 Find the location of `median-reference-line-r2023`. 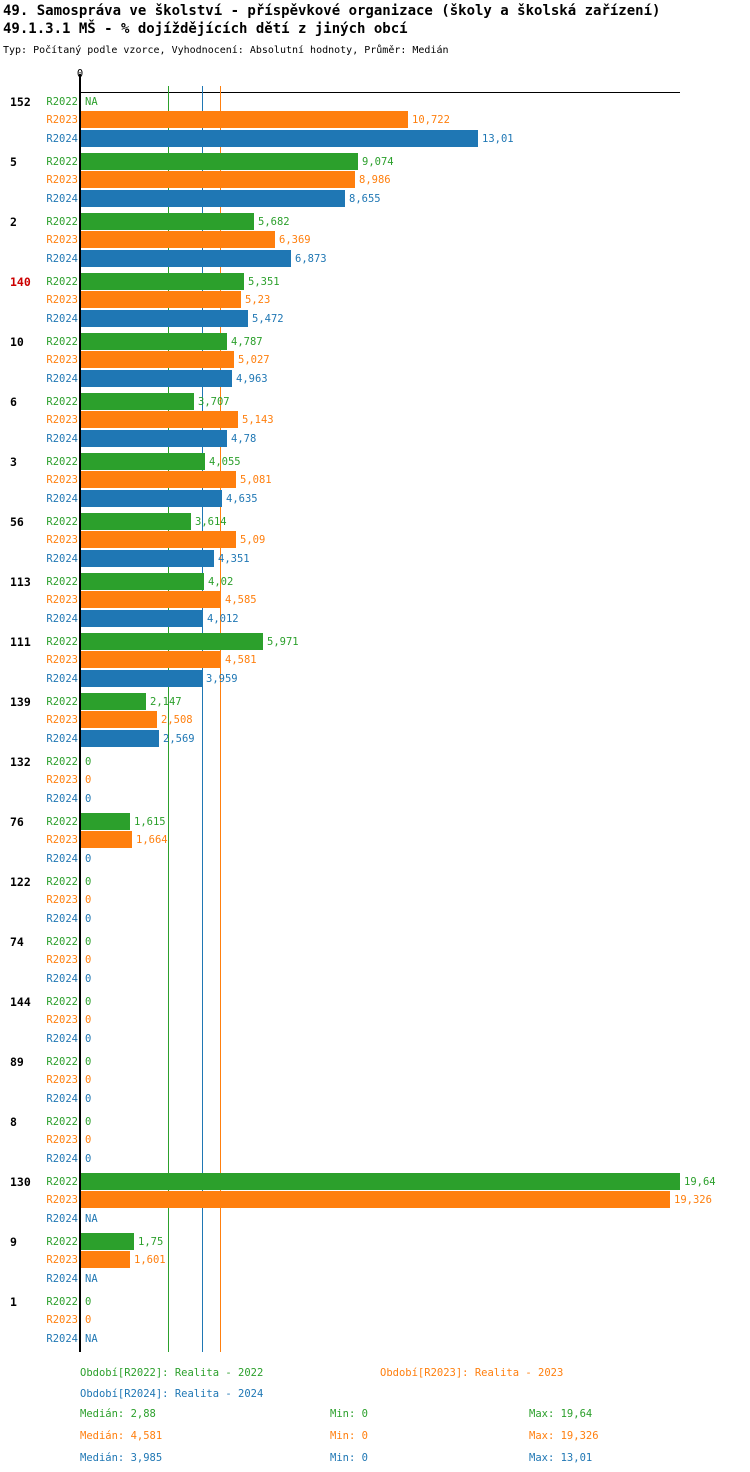

median-reference-line-r2023 is located at coordinates (220, 719).